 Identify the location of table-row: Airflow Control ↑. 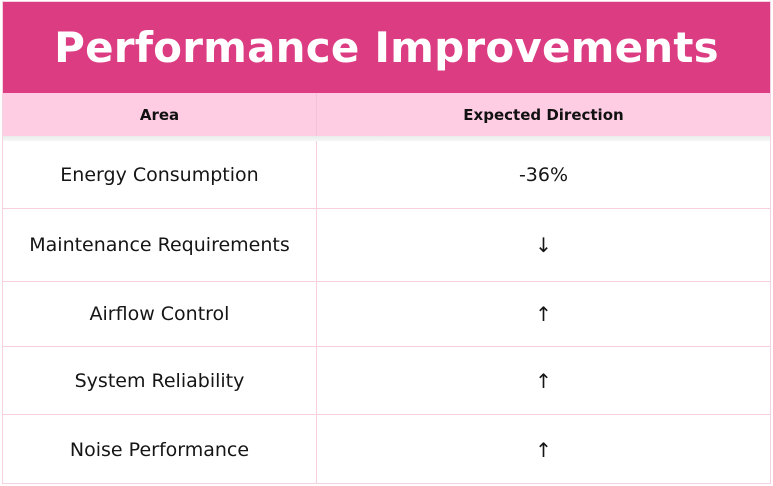
(386, 314).